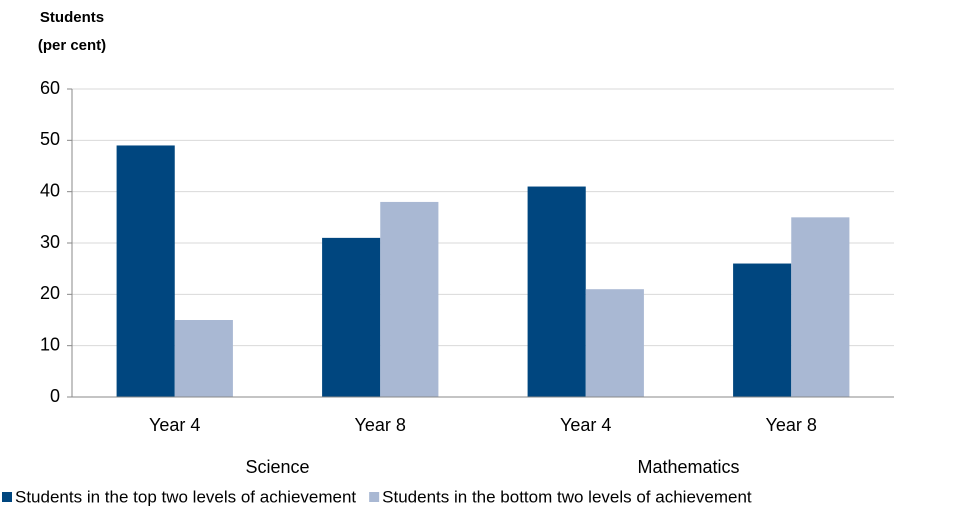 The width and height of the screenshot is (963, 515). What do you see at coordinates (55, 396) in the screenshot?
I see `y-tick-label: 0` at bounding box center [55, 396].